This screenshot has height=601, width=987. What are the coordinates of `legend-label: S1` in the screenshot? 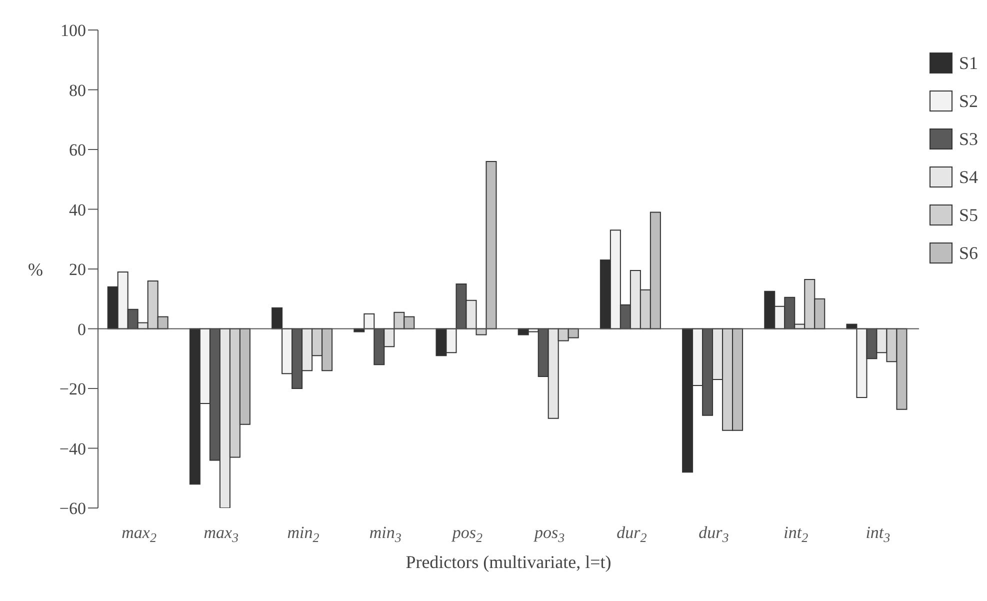 It's located at (968, 63).